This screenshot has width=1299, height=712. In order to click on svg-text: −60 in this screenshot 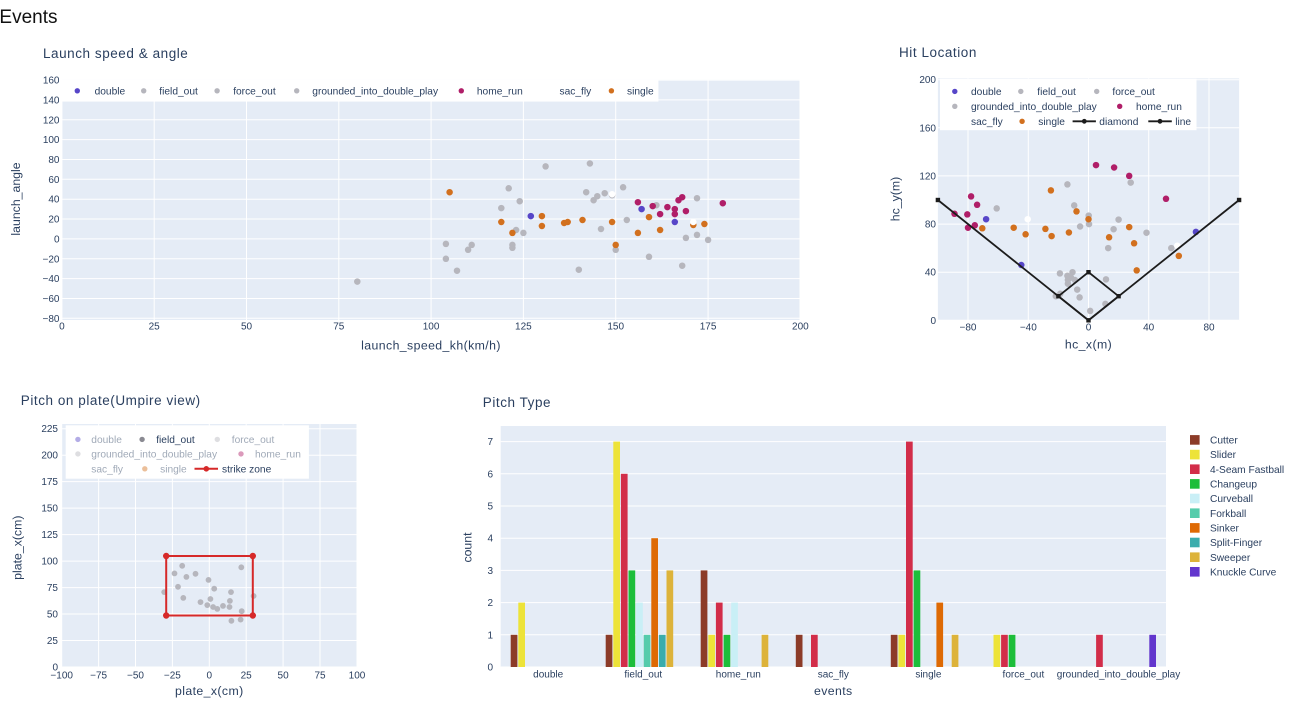, I will do `click(51, 299)`.